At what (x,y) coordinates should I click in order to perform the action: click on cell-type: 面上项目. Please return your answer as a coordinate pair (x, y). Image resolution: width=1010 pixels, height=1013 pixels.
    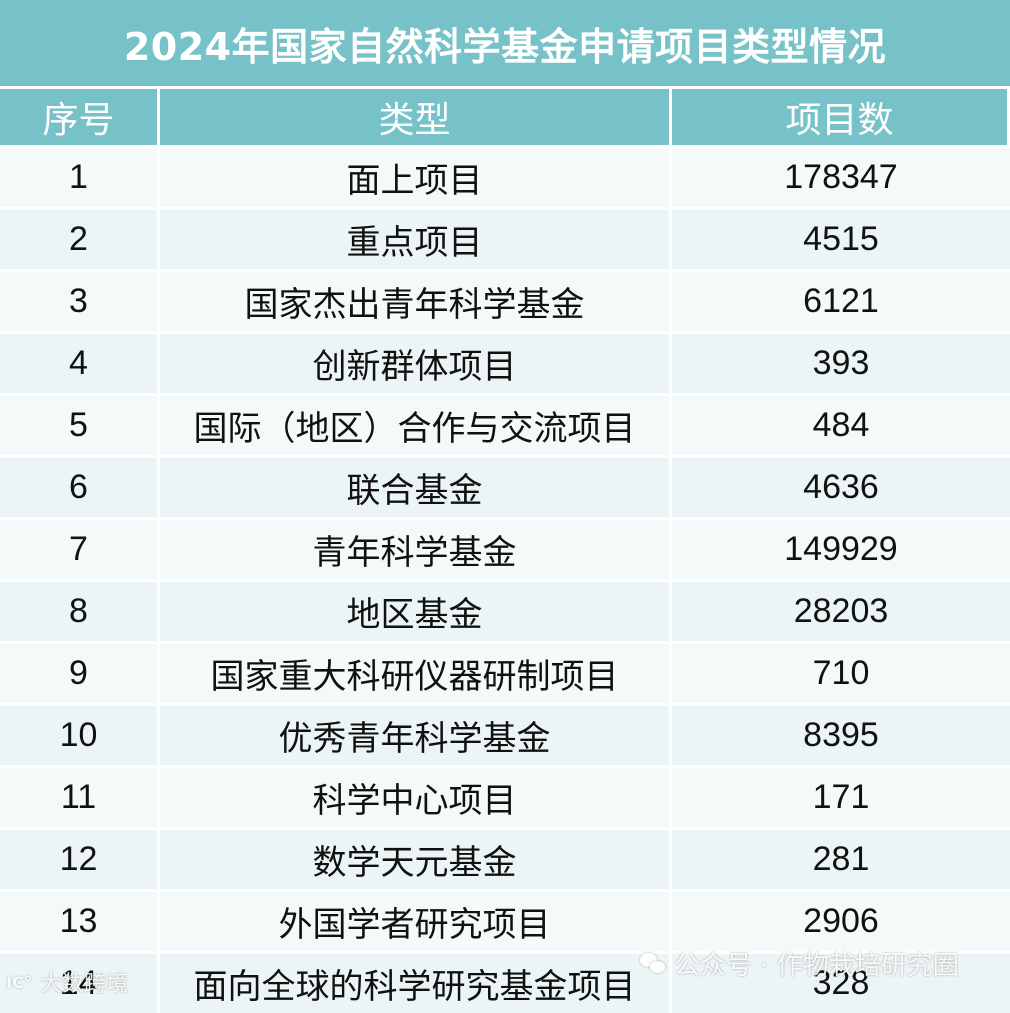
    Looking at the image, I should click on (416, 177).